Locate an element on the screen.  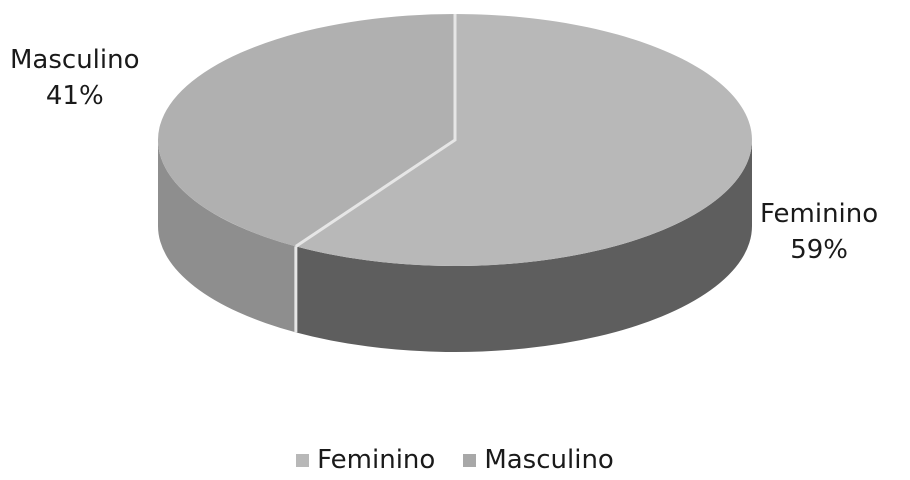
legend-item-masculino: Masculino is located at coordinates (538, 460).